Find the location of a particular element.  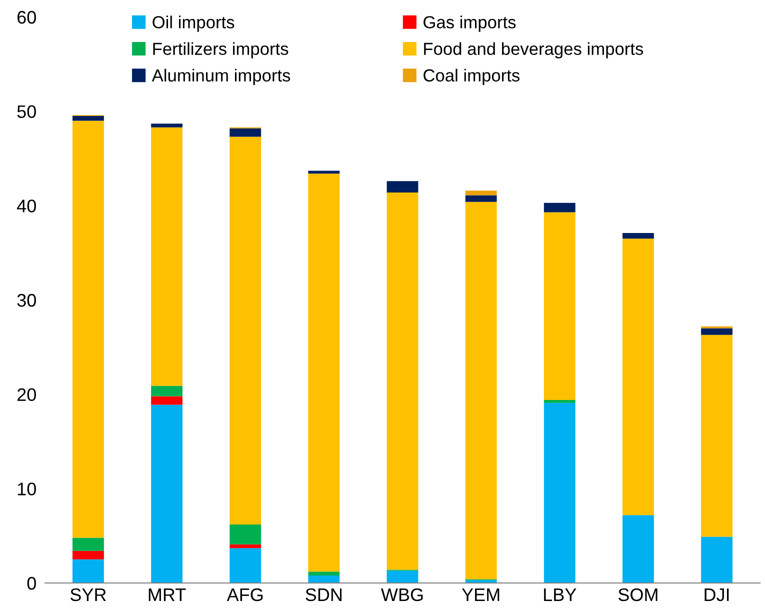

legend-label: Fertilizers imports is located at coordinates (220, 50).